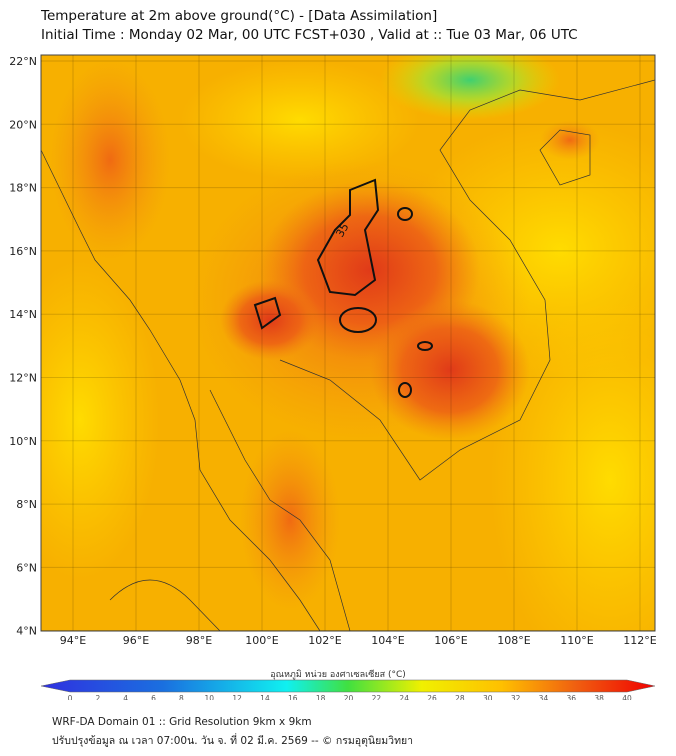  I want to click on lon-label: 110°E, so click(576, 640).